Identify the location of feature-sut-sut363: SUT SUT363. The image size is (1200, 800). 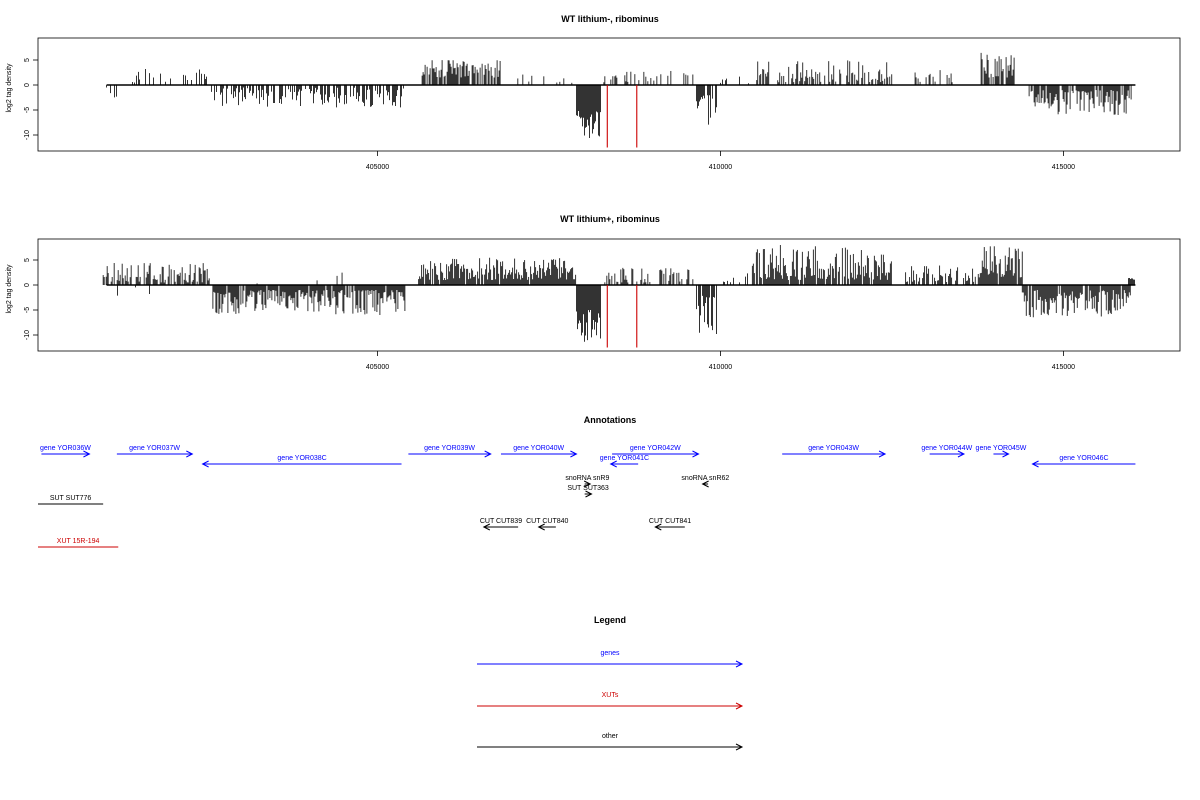
(588, 491).